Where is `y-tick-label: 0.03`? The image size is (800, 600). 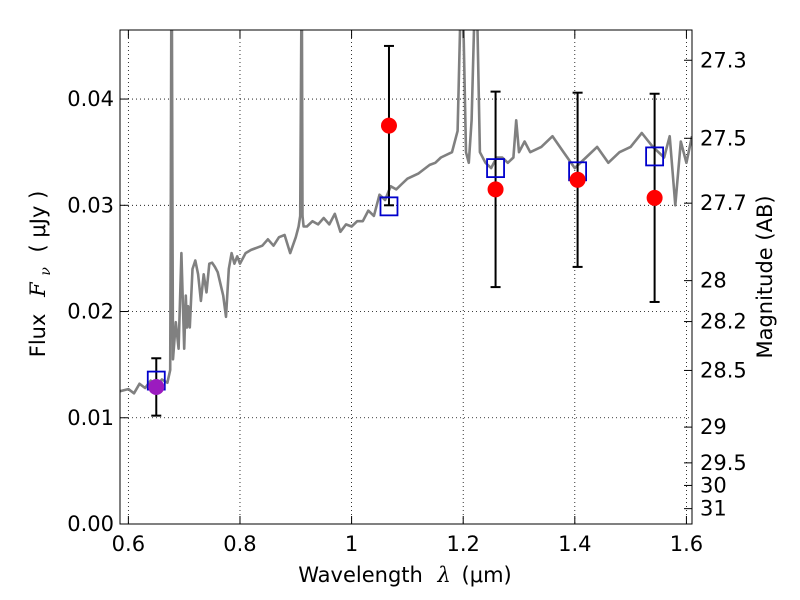
y-tick-label: 0.03 is located at coordinates (90, 205).